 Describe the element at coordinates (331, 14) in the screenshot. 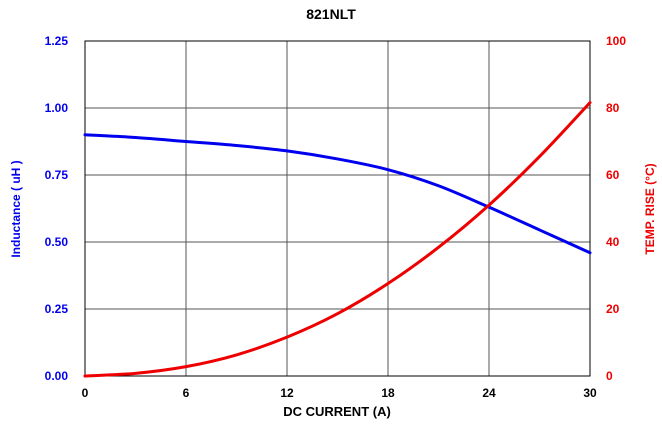

I see `chart-title: 821NLT` at that location.